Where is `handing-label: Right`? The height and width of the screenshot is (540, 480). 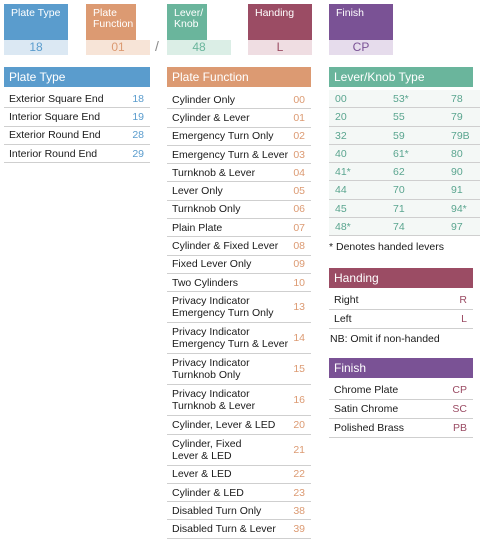
handing-label: Right is located at coordinates (346, 300).